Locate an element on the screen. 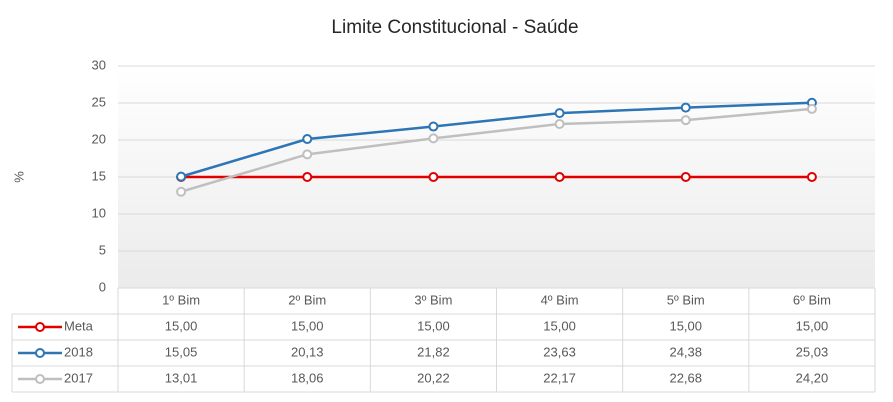  table-value: 22,17 is located at coordinates (559, 377).